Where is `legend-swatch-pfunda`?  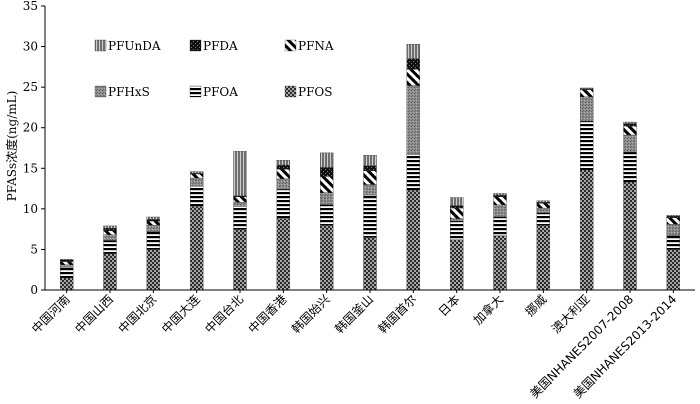 legend-swatch-pfunda is located at coordinates (100, 45).